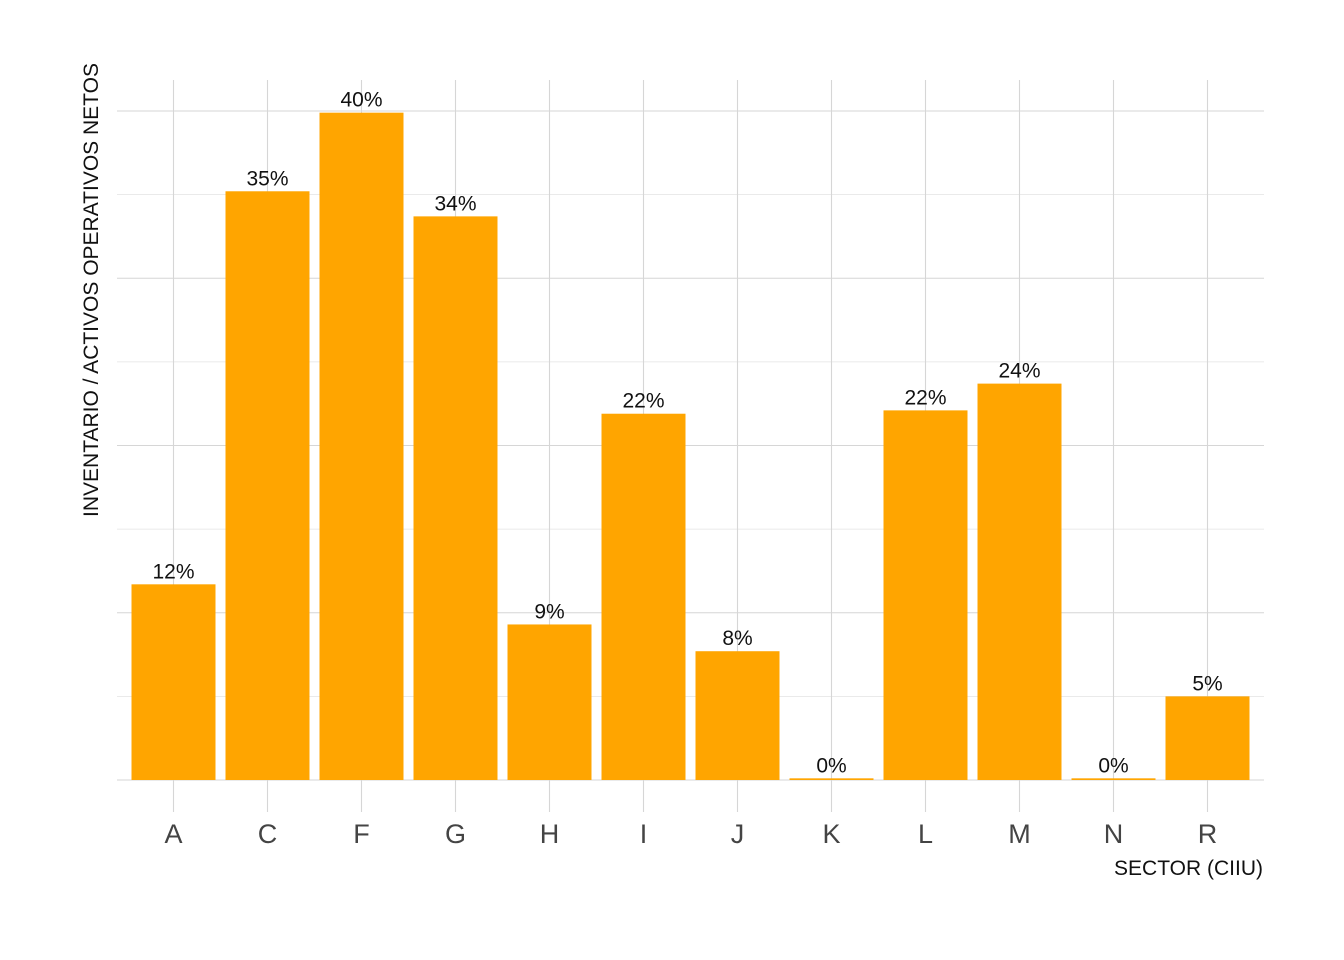 This screenshot has height=960, width=1344. Describe the element at coordinates (267, 178) in the screenshot. I see `data-label-C: 35%` at that location.